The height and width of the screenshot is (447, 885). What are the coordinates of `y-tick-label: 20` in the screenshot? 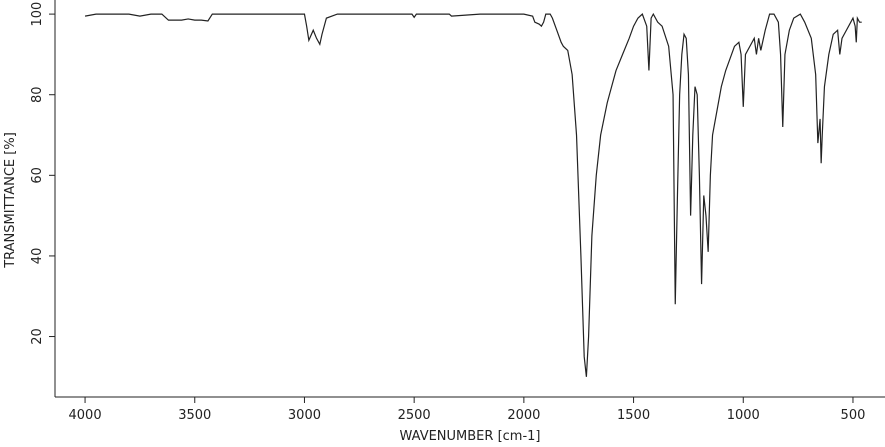 It's located at (37, 336).